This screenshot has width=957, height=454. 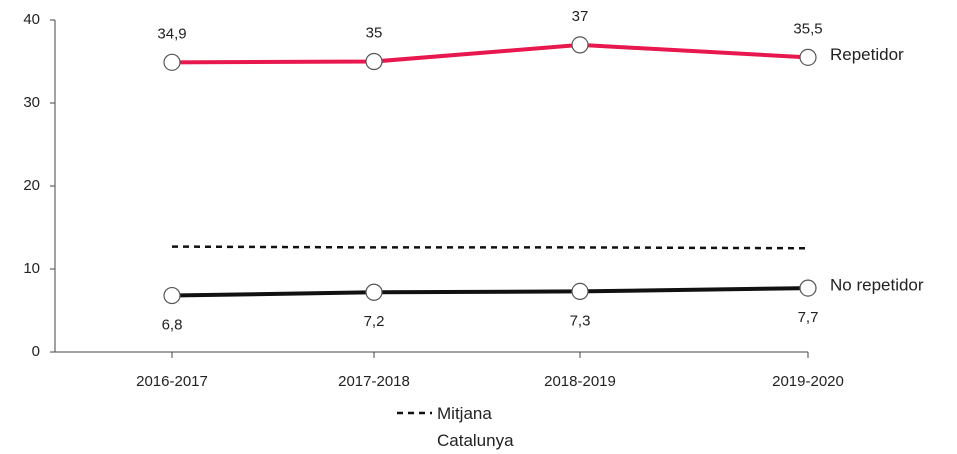 I want to click on data-label: 7,7, so click(x=808, y=317).